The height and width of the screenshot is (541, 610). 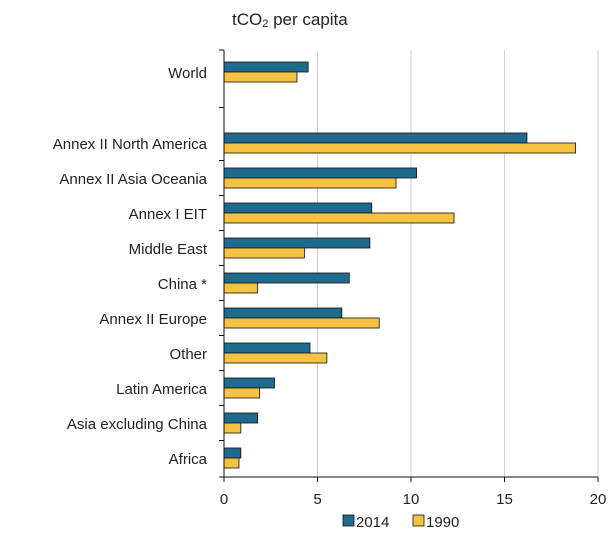 What do you see at coordinates (372, 522) in the screenshot?
I see `legend-label: 2014` at bounding box center [372, 522].